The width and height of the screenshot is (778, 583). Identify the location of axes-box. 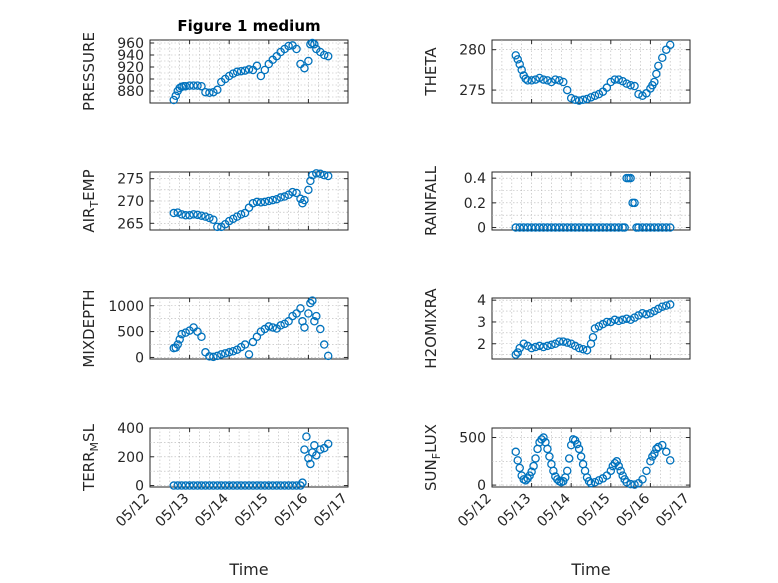
(249, 328).